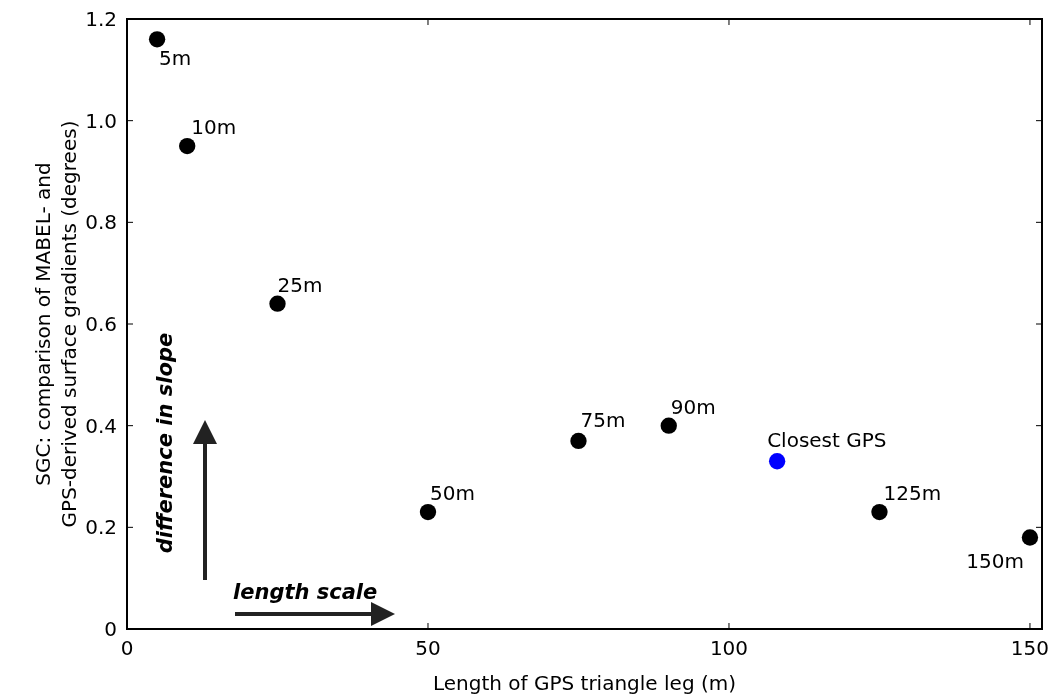 Image resolution: width=1049 pixels, height=694 pixels. What do you see at coordinates (995, 560) in the screenshot?
I see `annotation: 150m` at bounding box center [995, 560].